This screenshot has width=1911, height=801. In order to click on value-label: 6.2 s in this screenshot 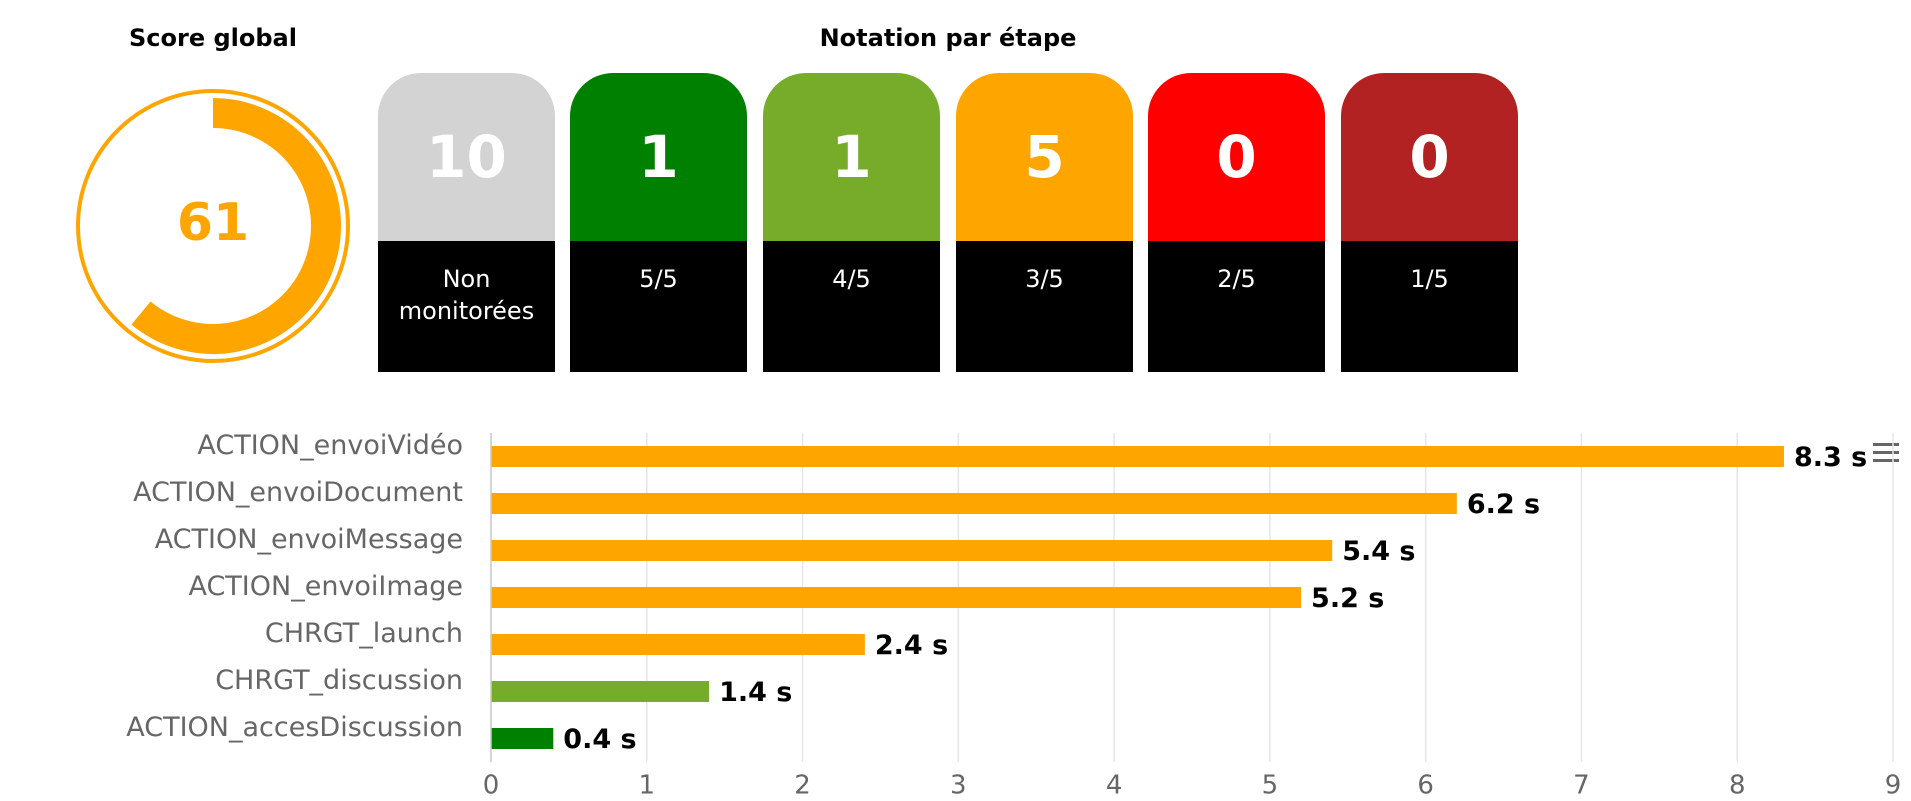, I will do `click(1503, 504)`.